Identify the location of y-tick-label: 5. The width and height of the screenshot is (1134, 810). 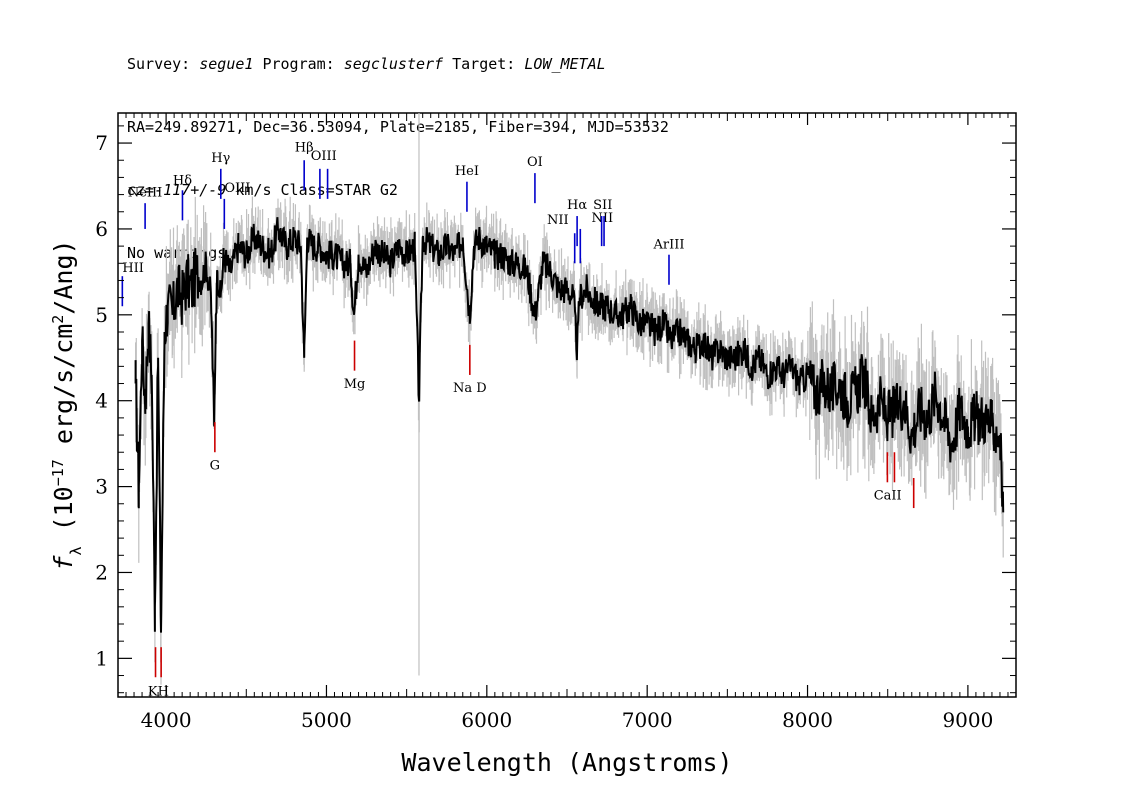
(101, 315).